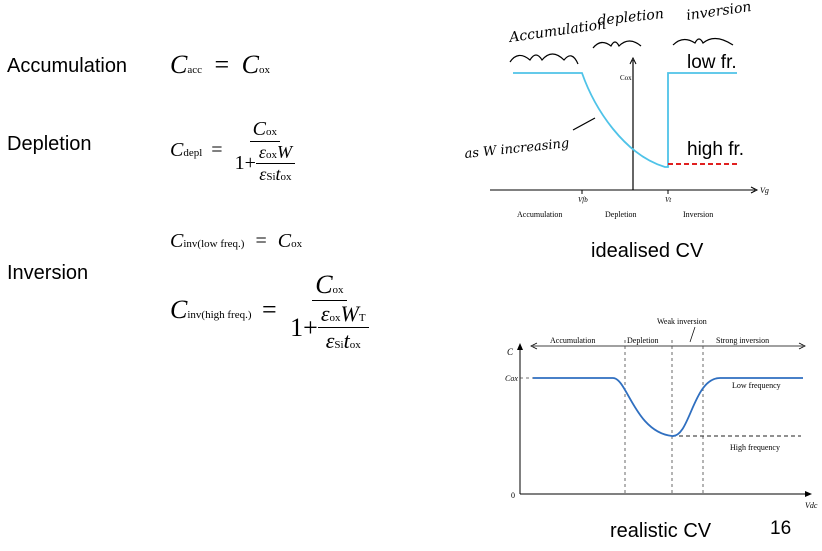  What do you see at coordinates (781, 528) in the screenshot?
I see `page-number: 16` at bounding box center [781, 528].